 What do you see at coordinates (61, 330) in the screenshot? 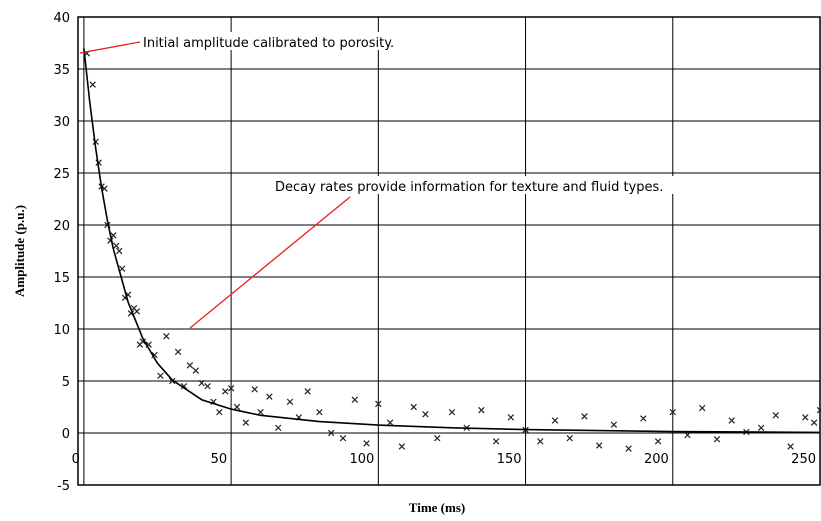
I see `y-tick-label: 10` at bounding box center [61, 330].